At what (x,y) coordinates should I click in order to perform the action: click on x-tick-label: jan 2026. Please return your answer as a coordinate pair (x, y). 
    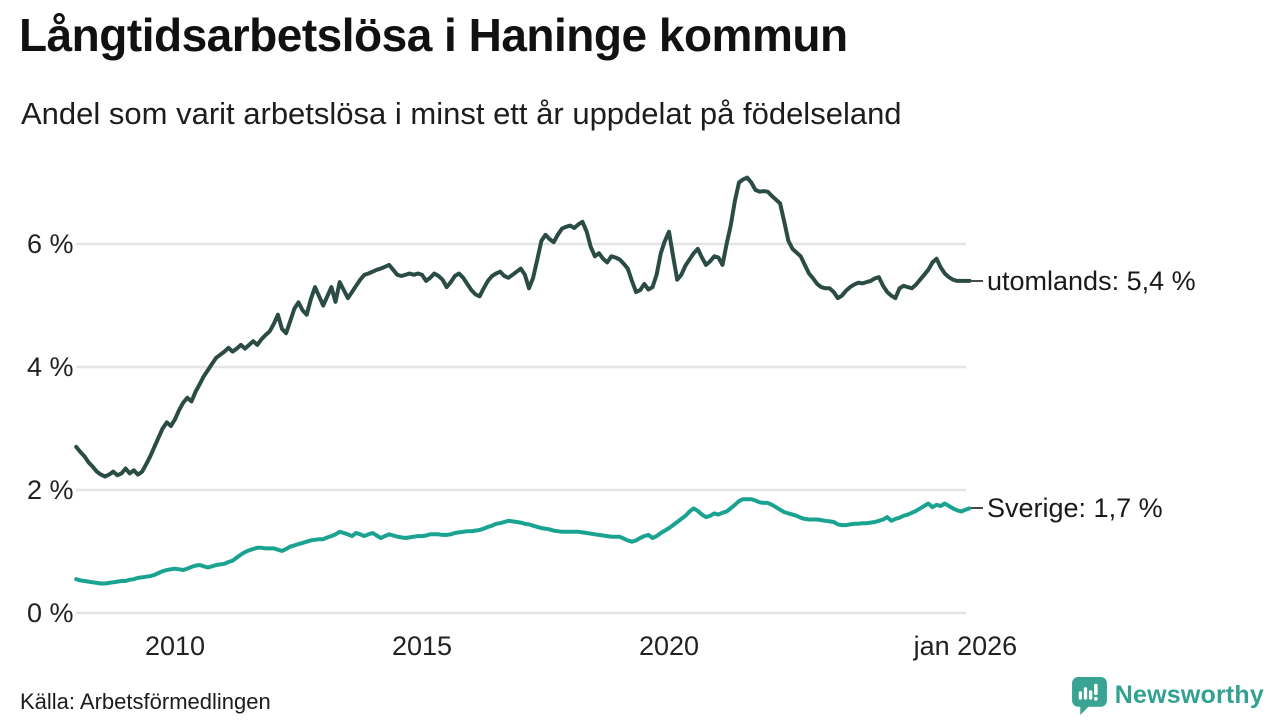
    Looking at the image, I should click on (965, 646).